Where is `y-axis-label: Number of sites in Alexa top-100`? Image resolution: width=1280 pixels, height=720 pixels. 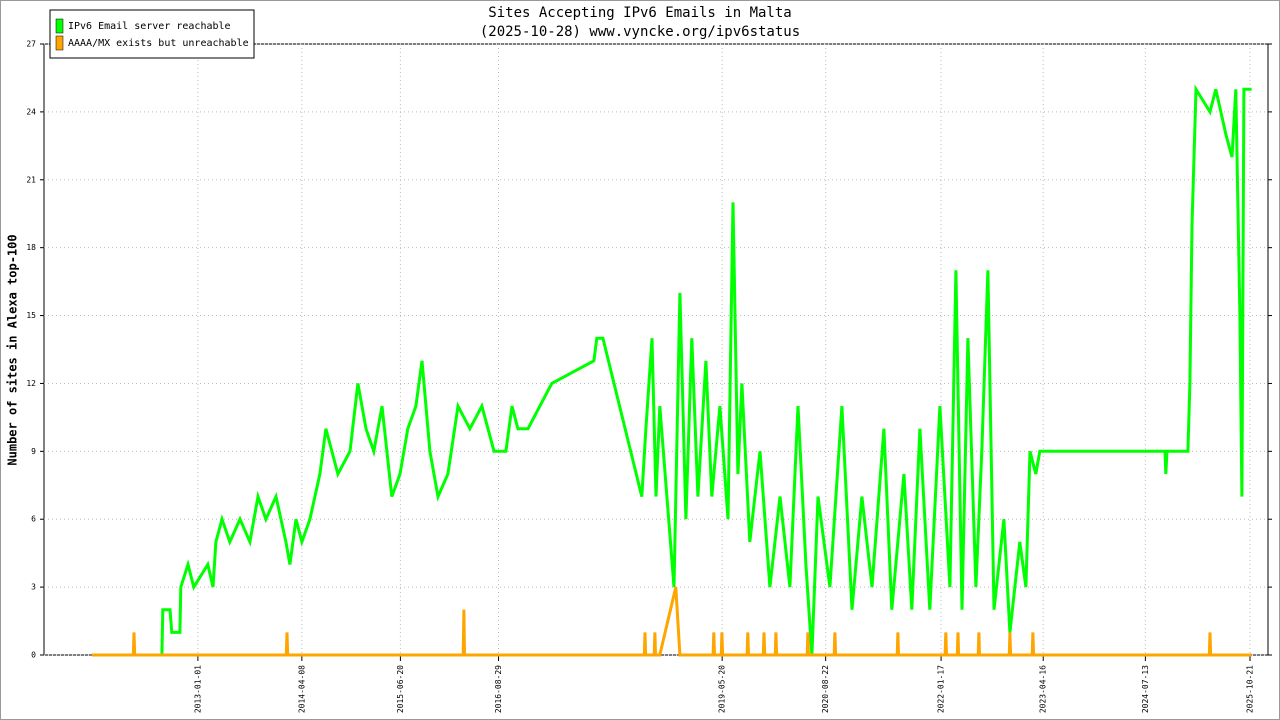 y-axis-label: Number of sites in Alexa top-100 is located at coordinates (13, 349).